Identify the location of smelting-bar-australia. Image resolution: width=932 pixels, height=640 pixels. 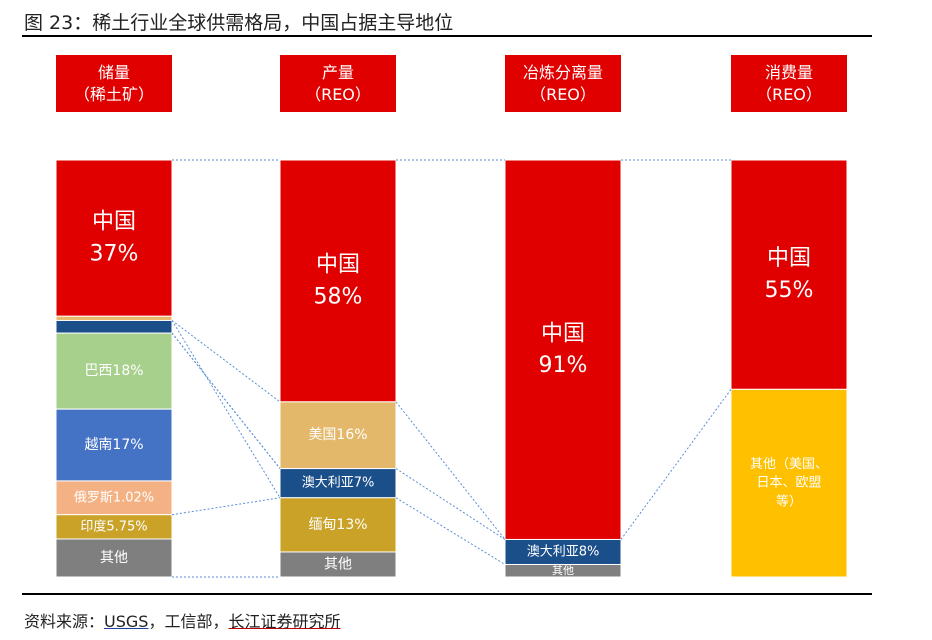
(563, 551).